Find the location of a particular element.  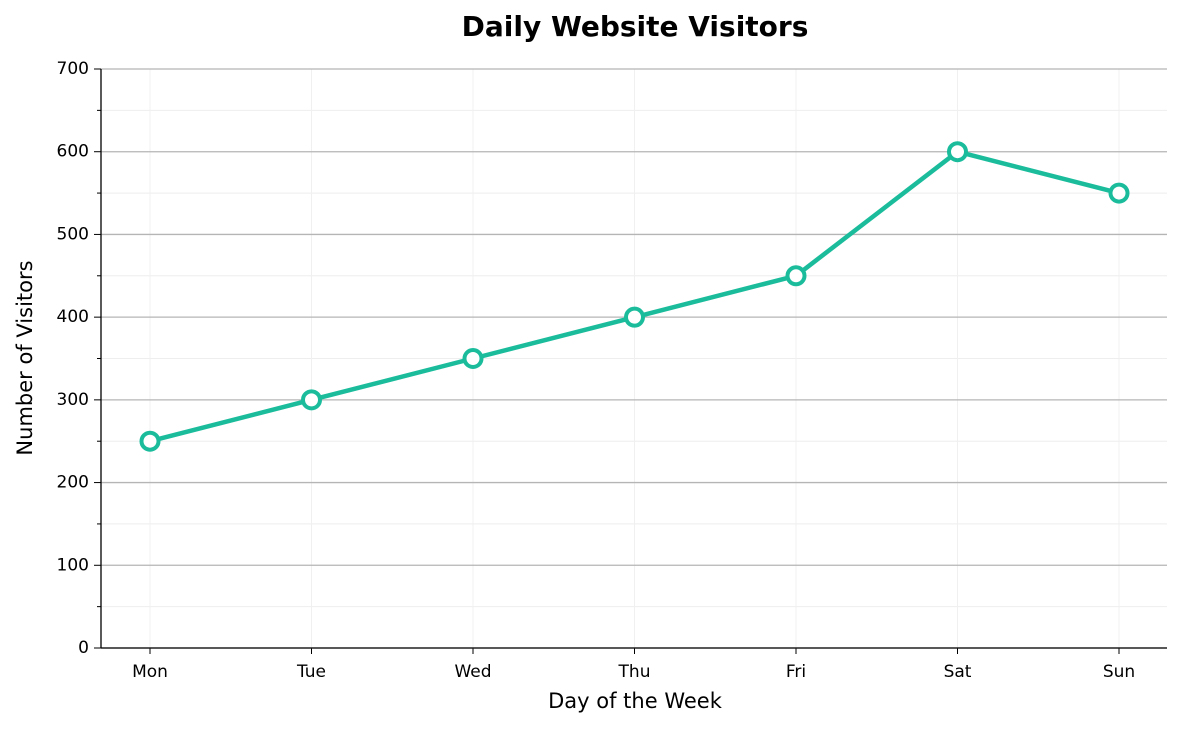

x-tick-label: Wed is located at coordinates (472, 672).